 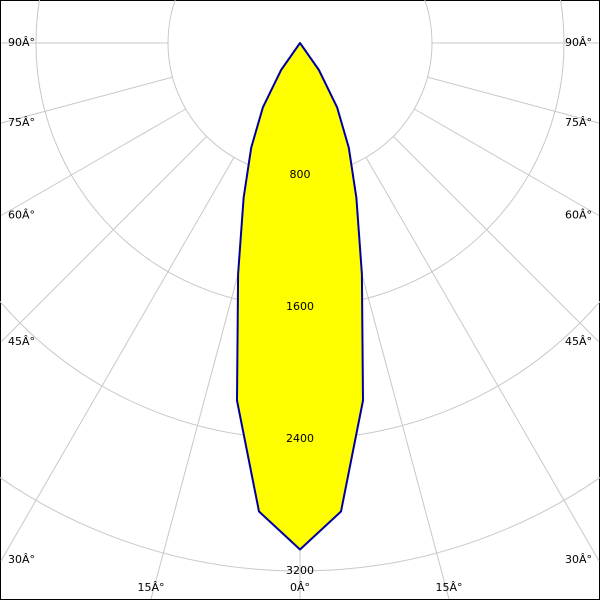 I want to click on r-tick-label: 3200, so click(x=300, y=570).